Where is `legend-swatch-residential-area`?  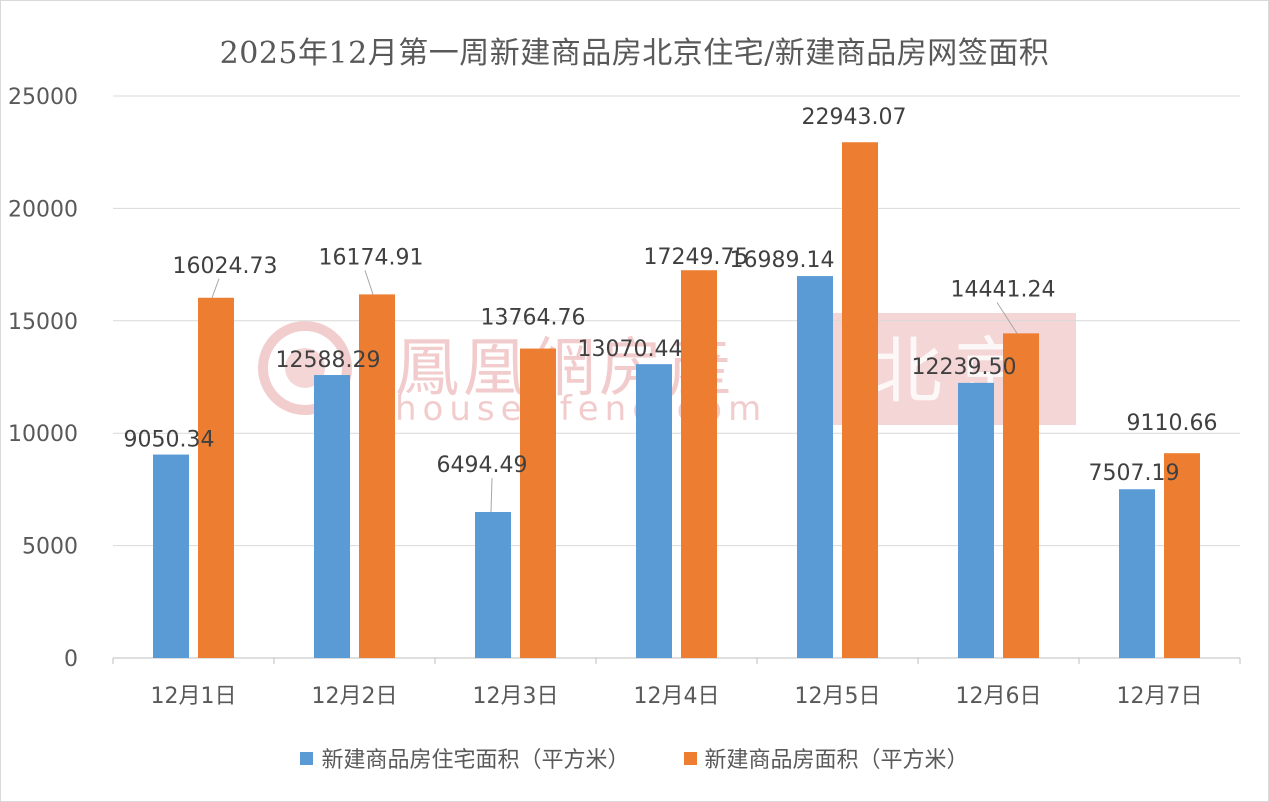
legend-swatch-residential-area is located at coordinates (307, 758).